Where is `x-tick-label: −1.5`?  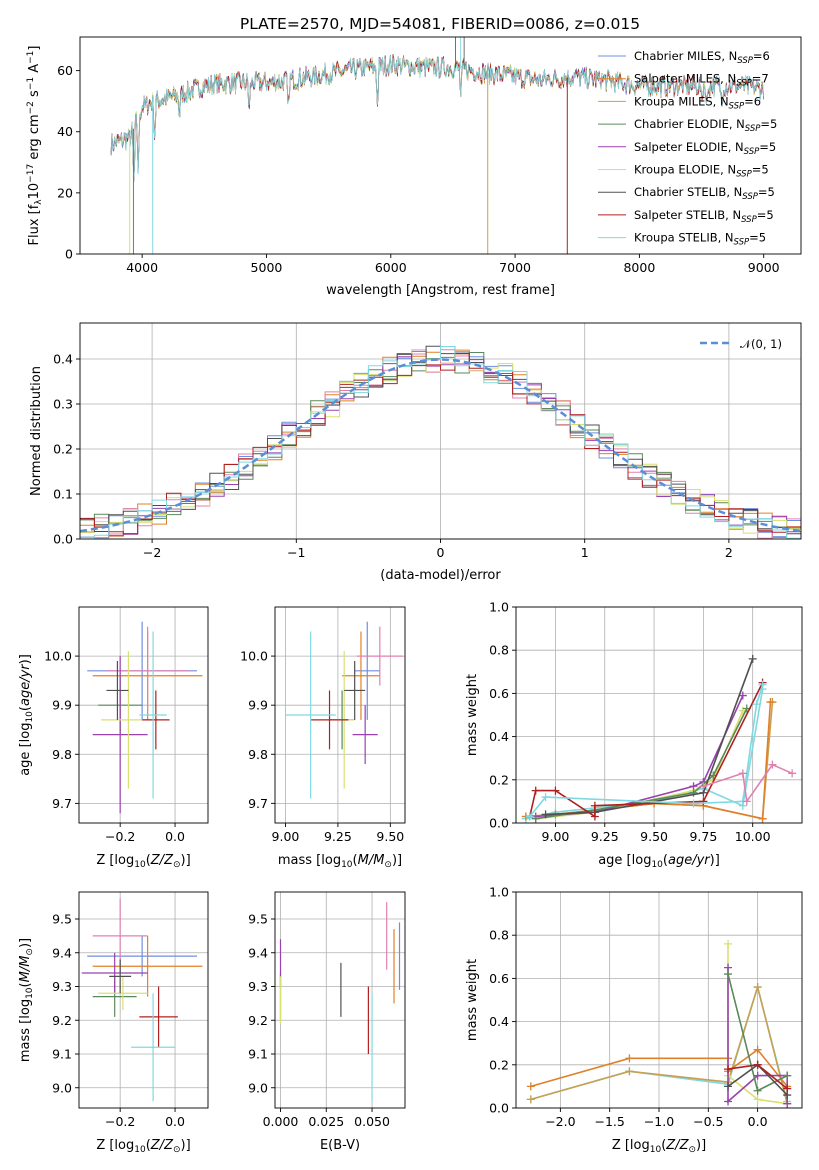 x-tick-label: −1.5 is located at coordinates (610, 1121).